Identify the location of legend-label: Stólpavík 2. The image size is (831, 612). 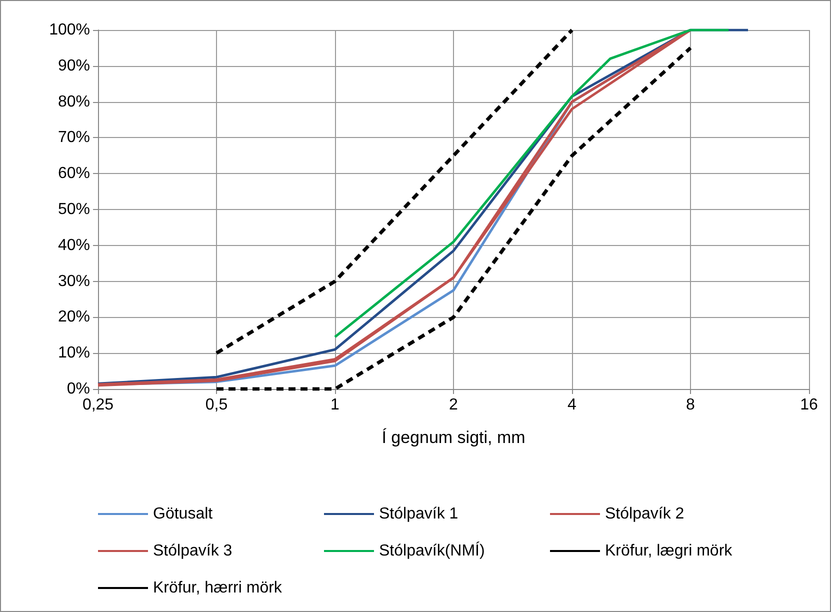
(644, 514).